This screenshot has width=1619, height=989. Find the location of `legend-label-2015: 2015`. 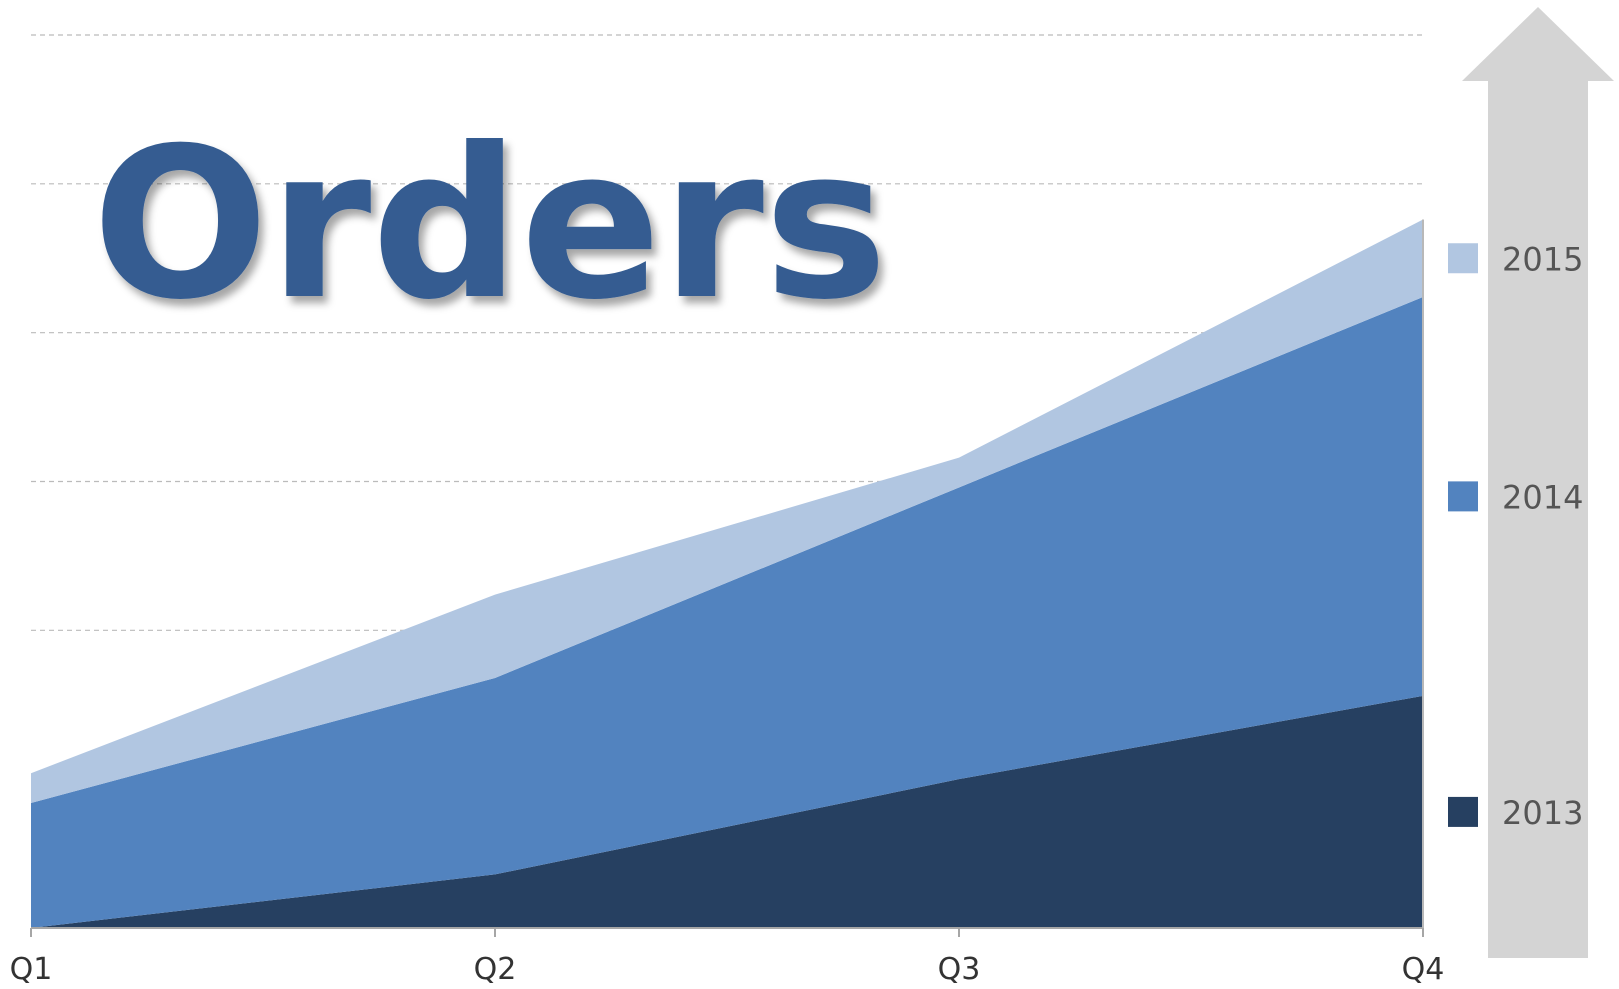

legend-label-2015: 2015 is located at coordinates (1542, 259).